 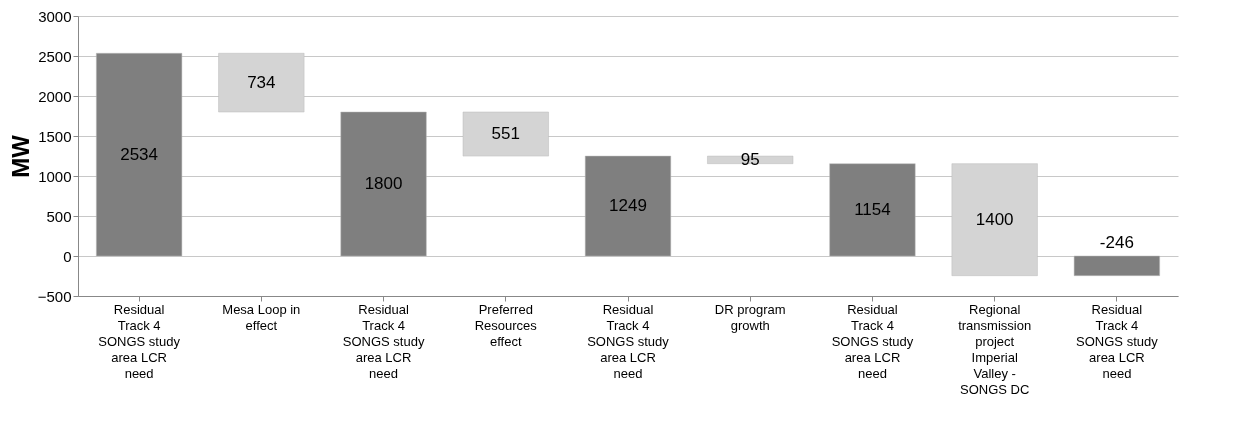 I want to click on data-label: 551, so click(x=505, y=134).